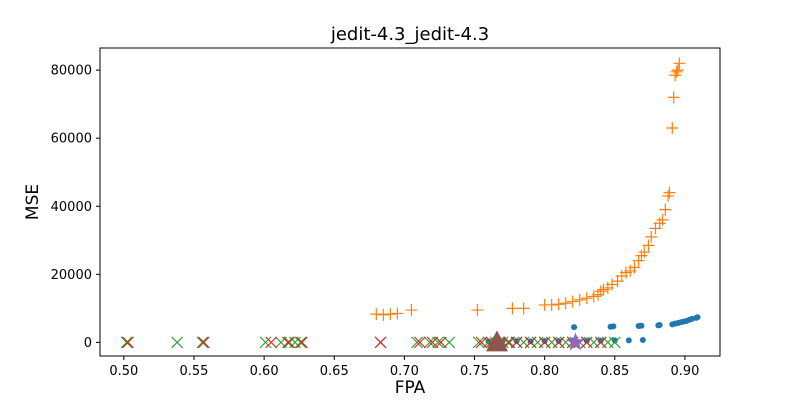 This screenshot has width=800, height=400. What do you see at coordinates (264, 371) in the screenshot?
I see `x-tick-label: 0.60` at bounding box center [264, 371].